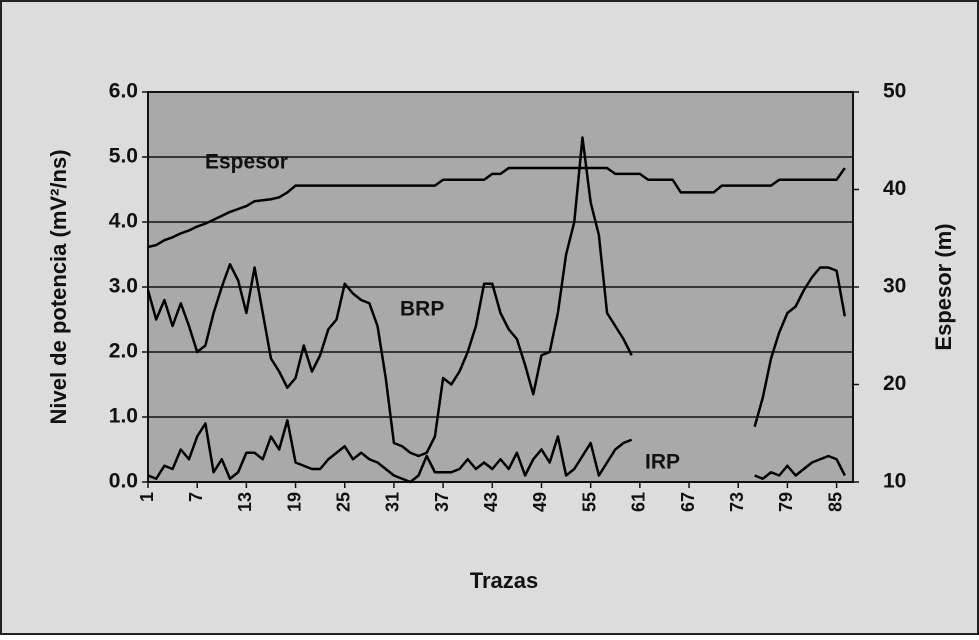 The width and height of the screenshot is (979, 640). Describe the element at coordinates (688, 502) in the screenshot. I see `x-tick-label: 67` at that location.